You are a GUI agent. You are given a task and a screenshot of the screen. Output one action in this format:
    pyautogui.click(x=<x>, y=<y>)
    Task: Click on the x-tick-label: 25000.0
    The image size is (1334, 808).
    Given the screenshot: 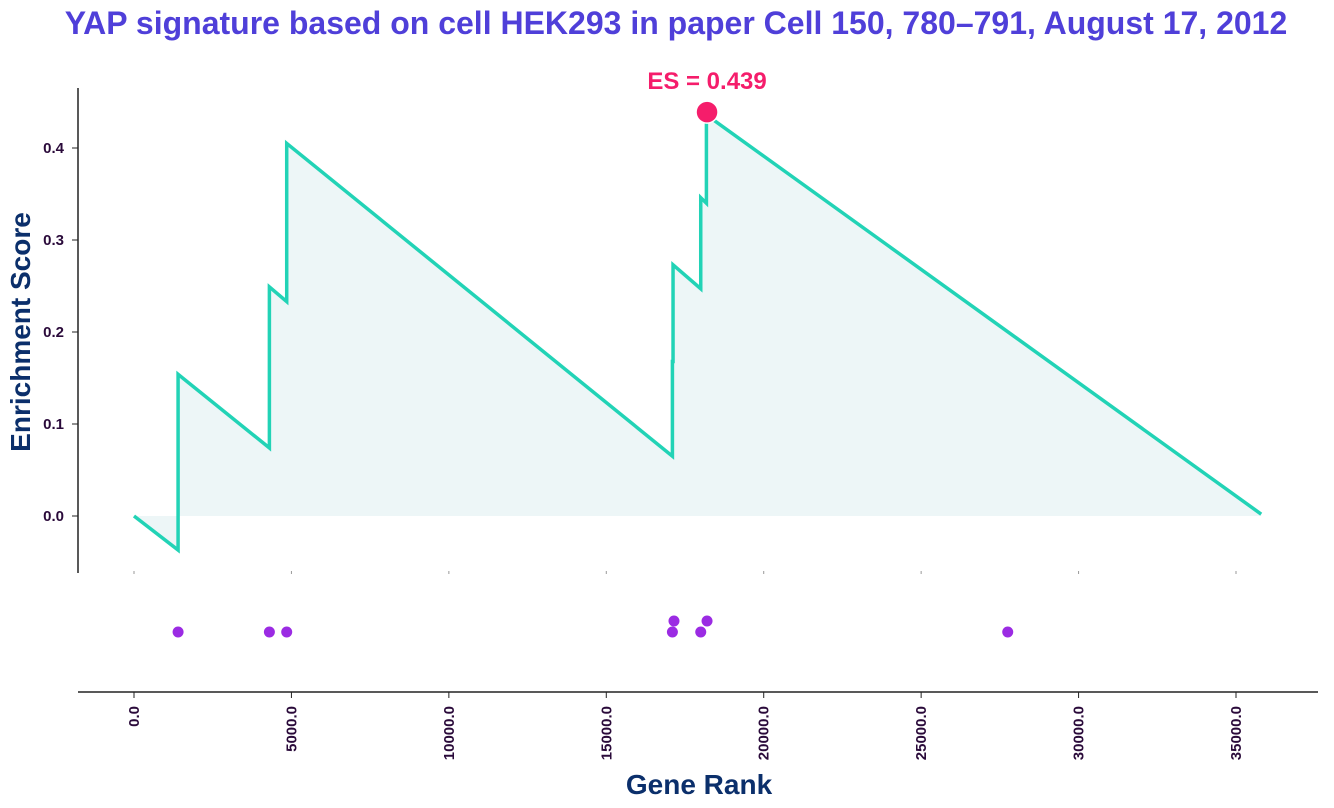 What is the action you would take?
    pyautogui.click(x=921, y=733)
    